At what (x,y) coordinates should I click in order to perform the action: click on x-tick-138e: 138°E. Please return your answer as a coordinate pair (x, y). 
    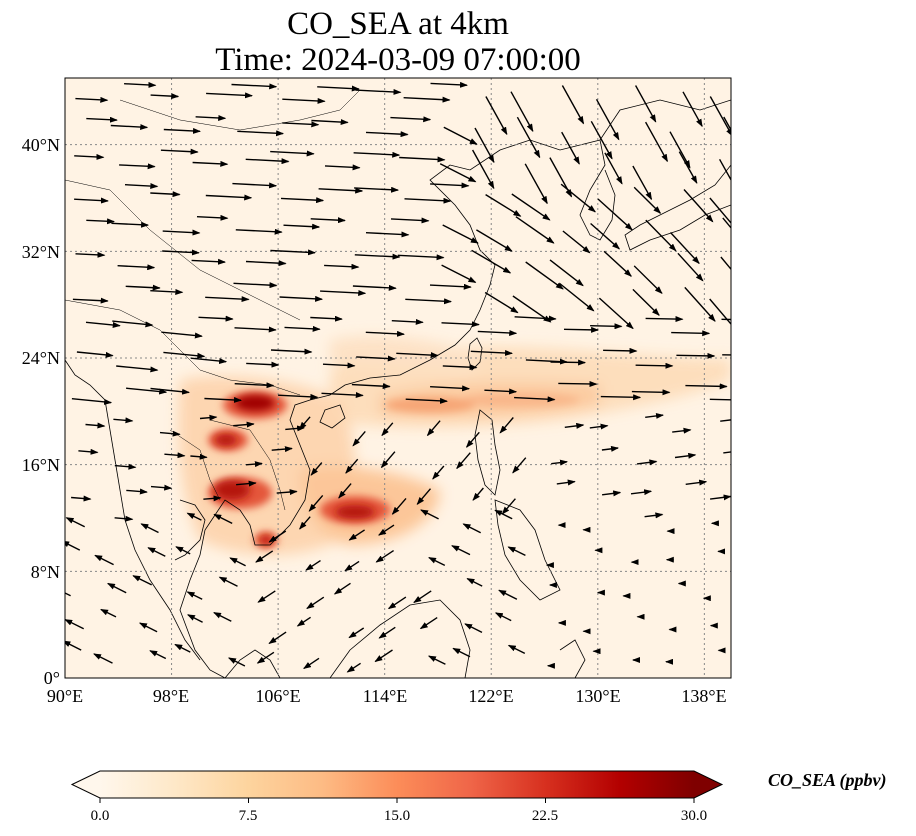
    Looking at the image, I should click on (704, 696).